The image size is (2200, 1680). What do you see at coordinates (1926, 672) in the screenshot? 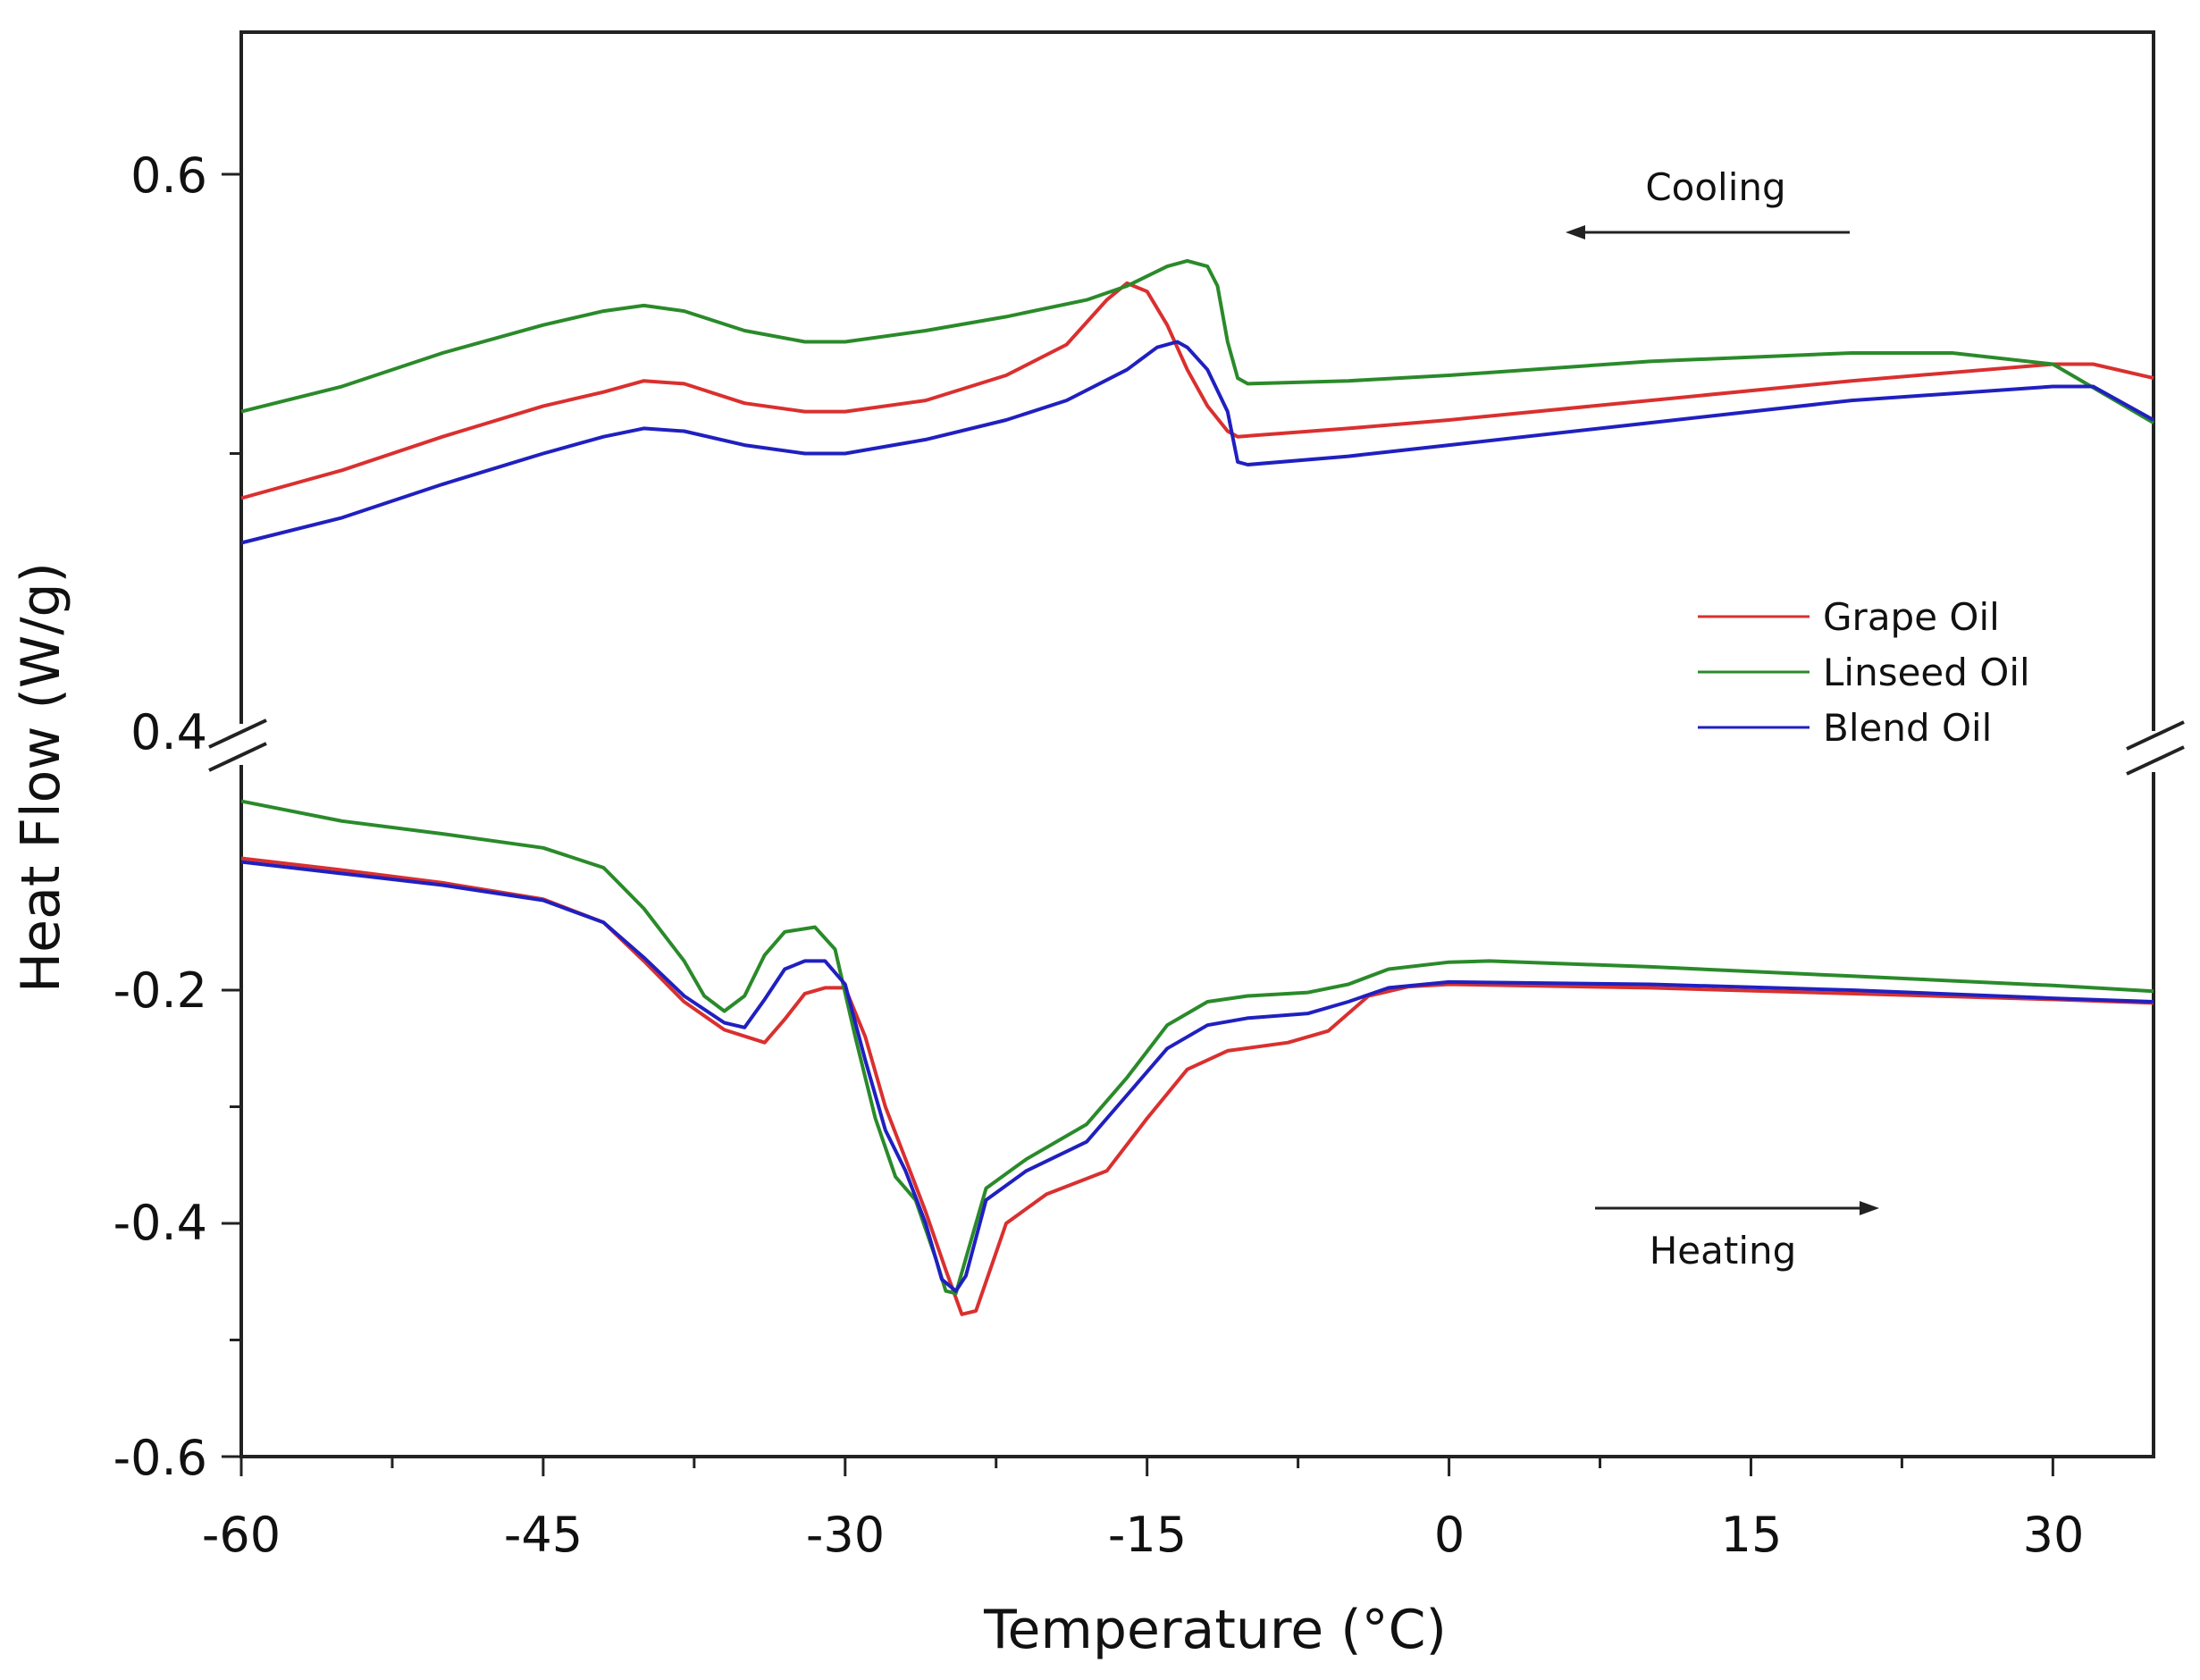
I see `legend-label-linseed-oil: Linseed Oil` at bounding box center [1926, 672].